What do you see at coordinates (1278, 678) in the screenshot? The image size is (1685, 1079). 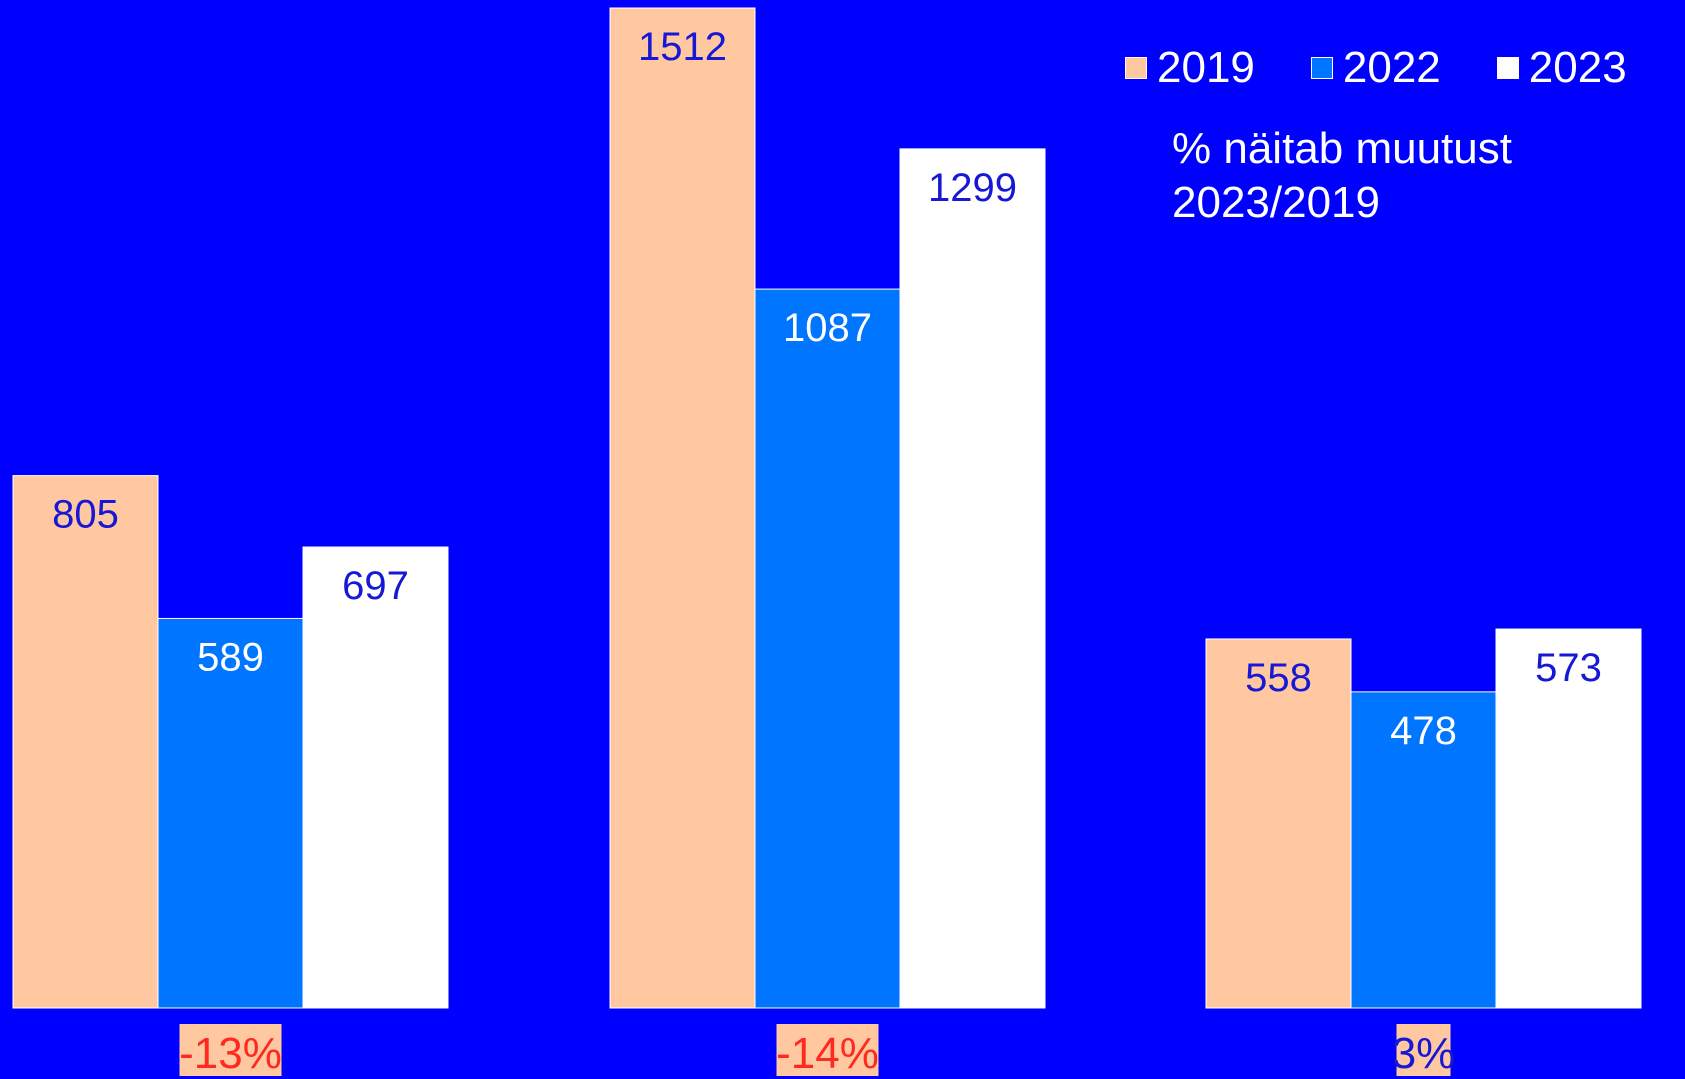 I see `value-label-2019-group-3: 558` at bounding box center [1278, 678].